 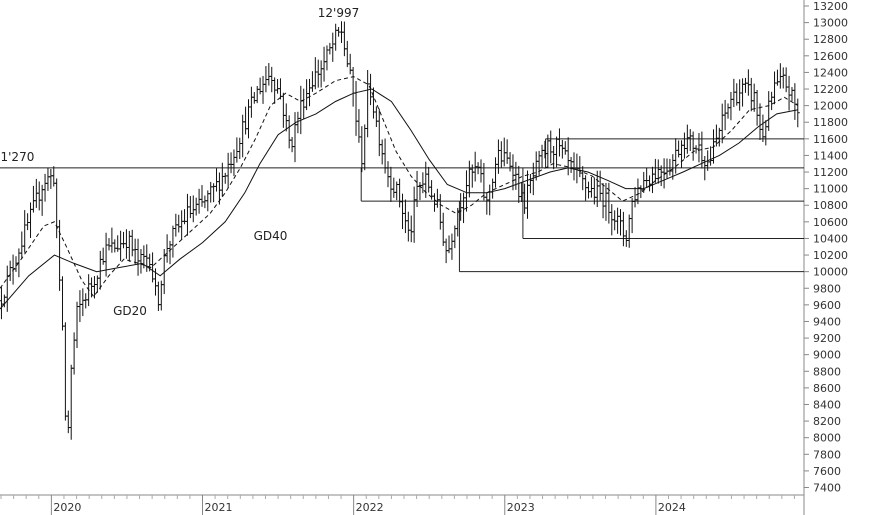 What do you see at coordinates (827, 321) in the screenshot?
I see `y-tick-label: 9400` at bounding box center [827, 321].